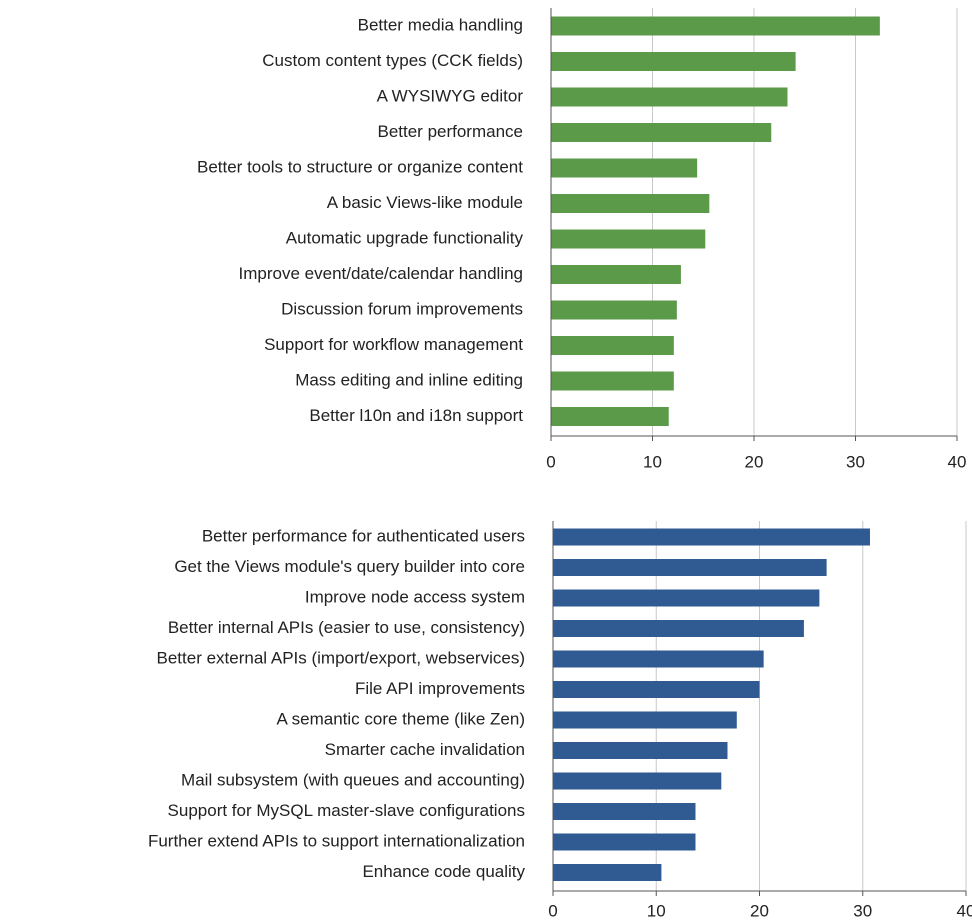 This screenshot has height=923, width=972. I want to click on y-tick-label: File API improvements, so click(440, 688).